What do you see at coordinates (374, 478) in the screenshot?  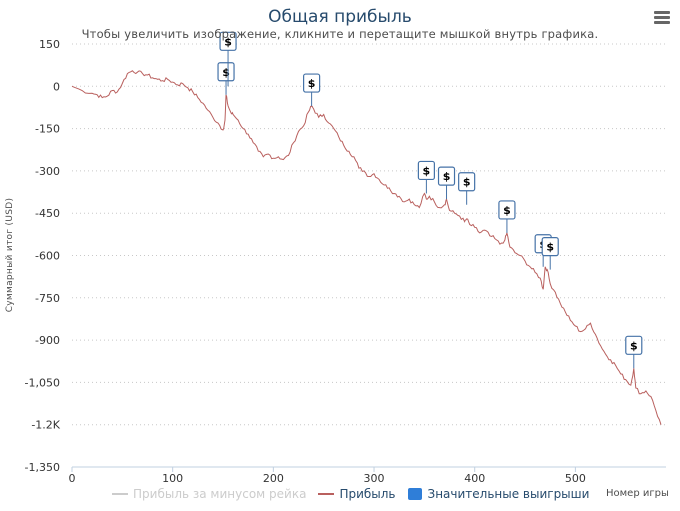 I see `x-tick-label: 300` at bounding box center [374, 478].